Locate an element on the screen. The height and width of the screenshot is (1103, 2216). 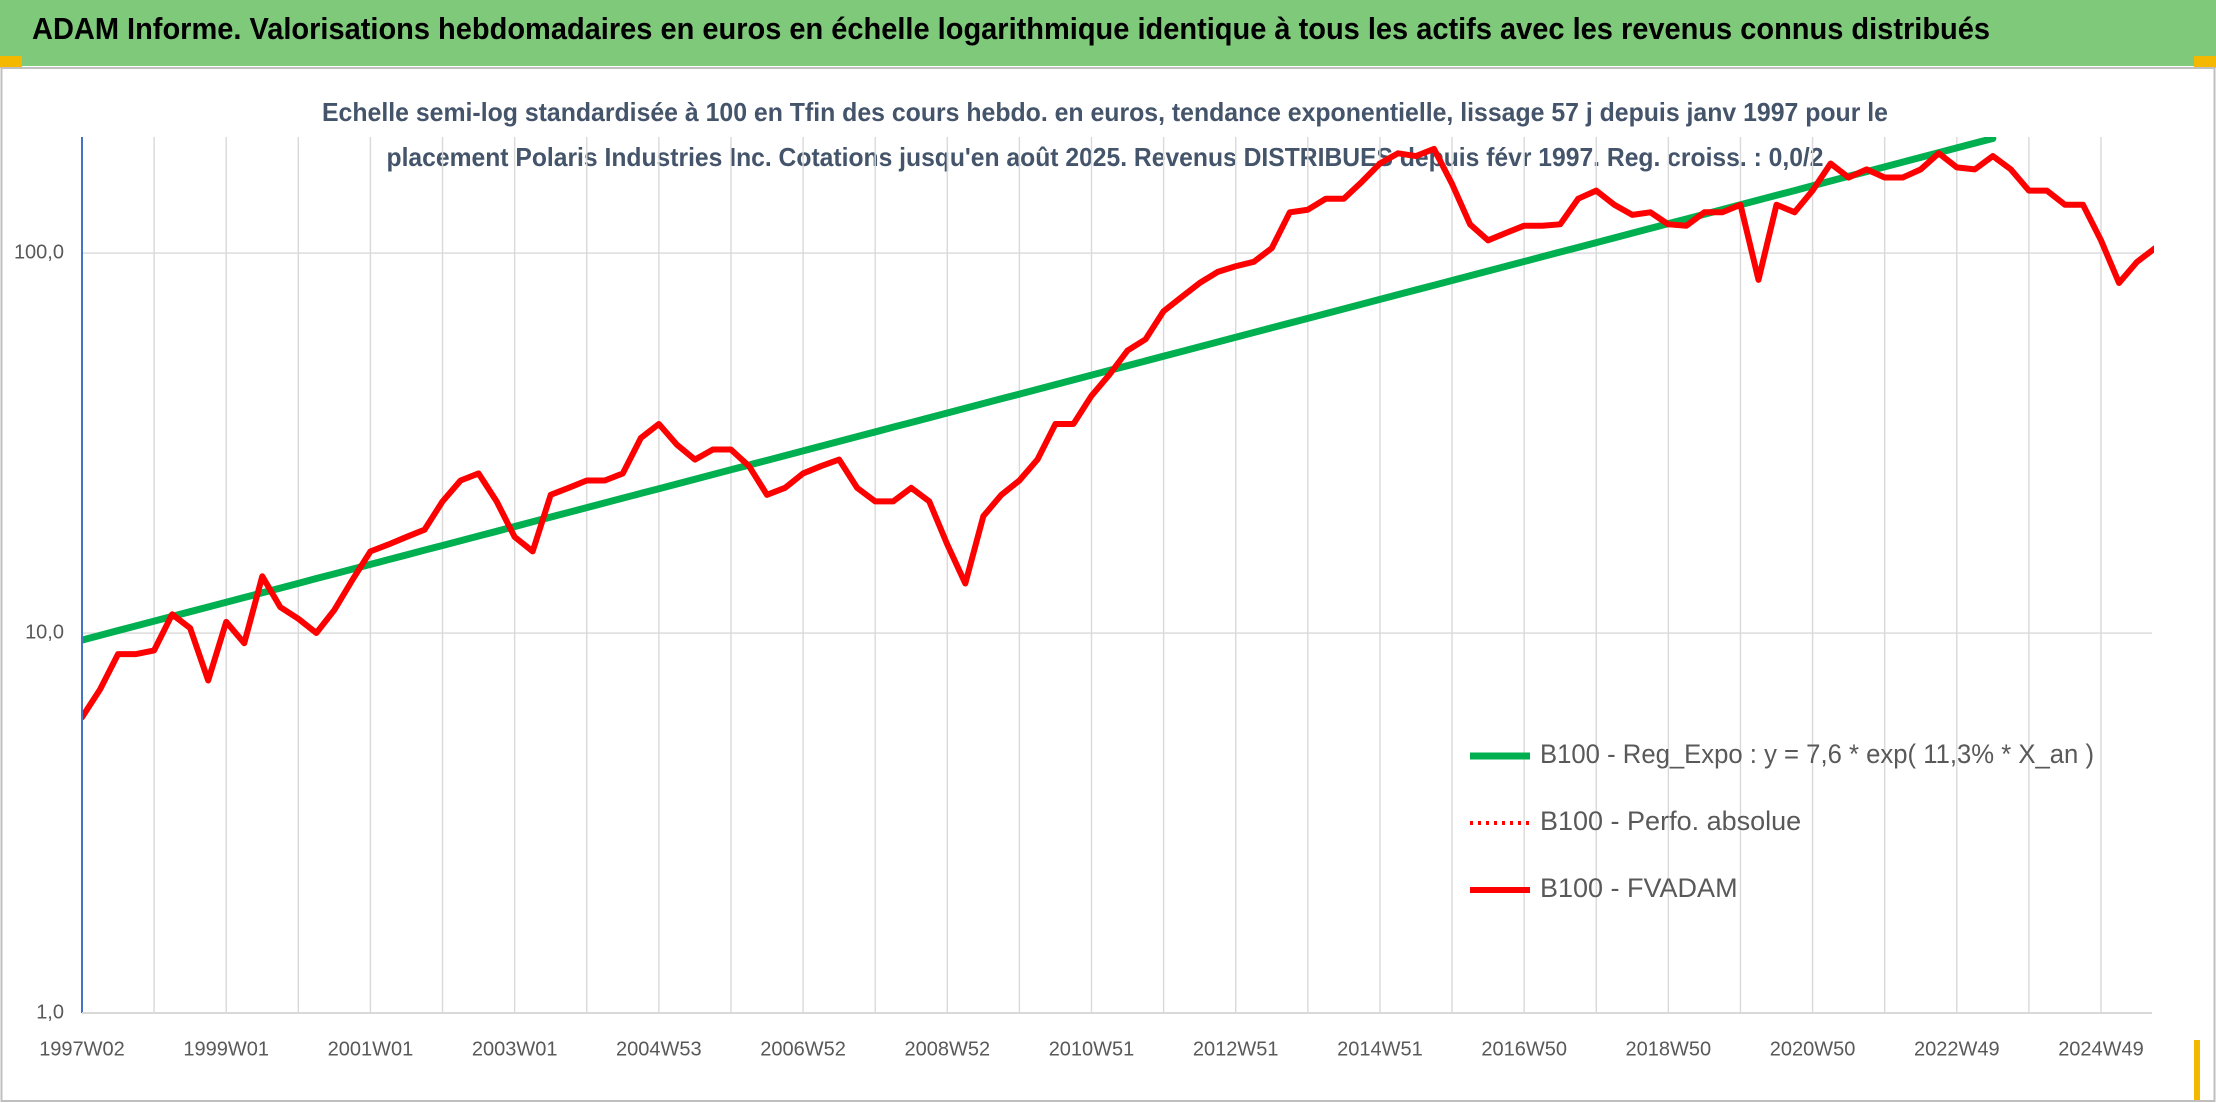
x-tick-label: 2008W52 is located at coordinates (947, 1049).